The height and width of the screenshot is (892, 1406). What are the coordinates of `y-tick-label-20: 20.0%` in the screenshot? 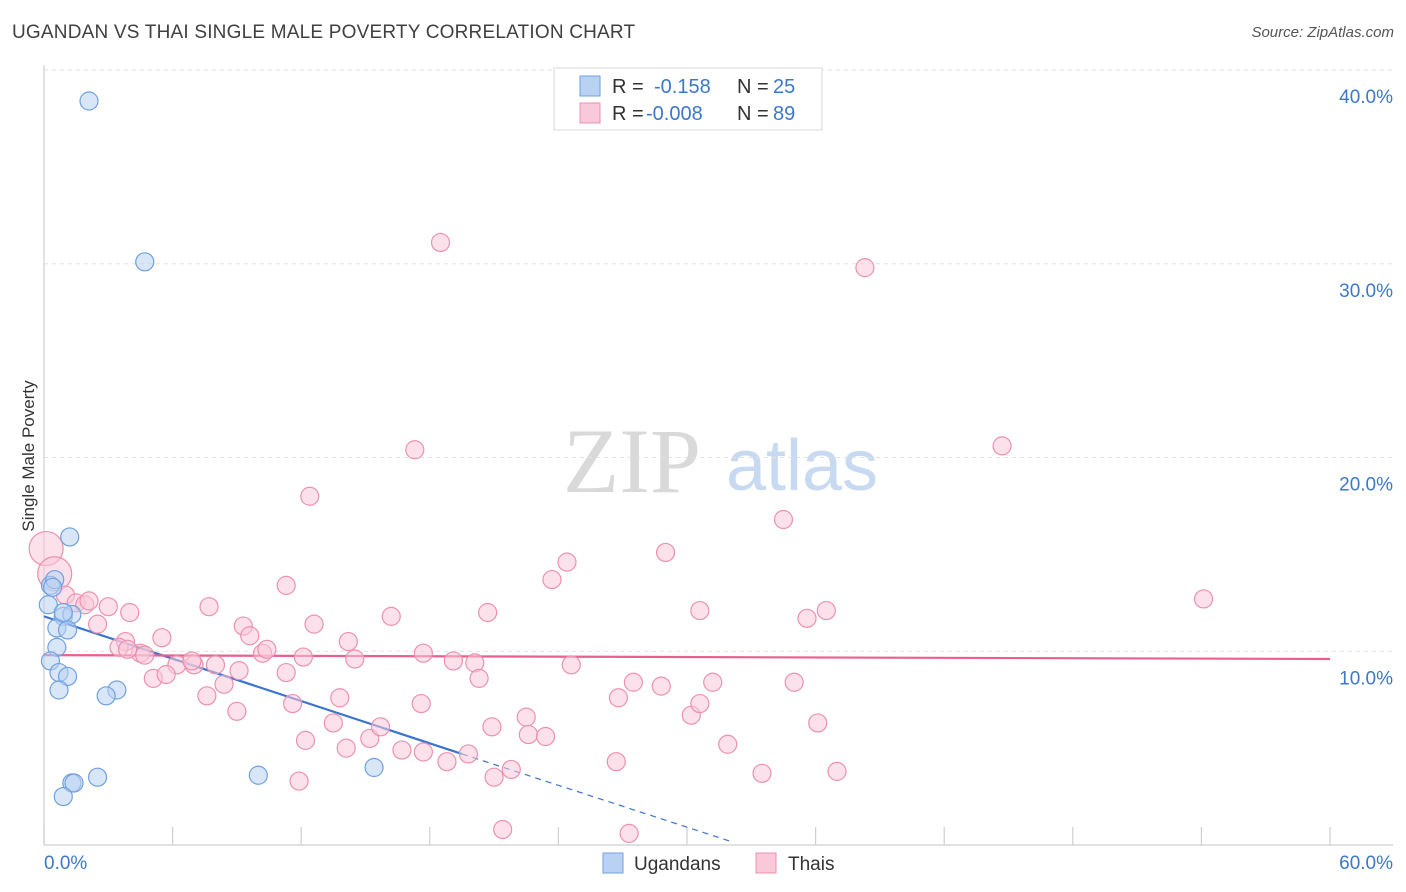 It's located at (1366, 485).